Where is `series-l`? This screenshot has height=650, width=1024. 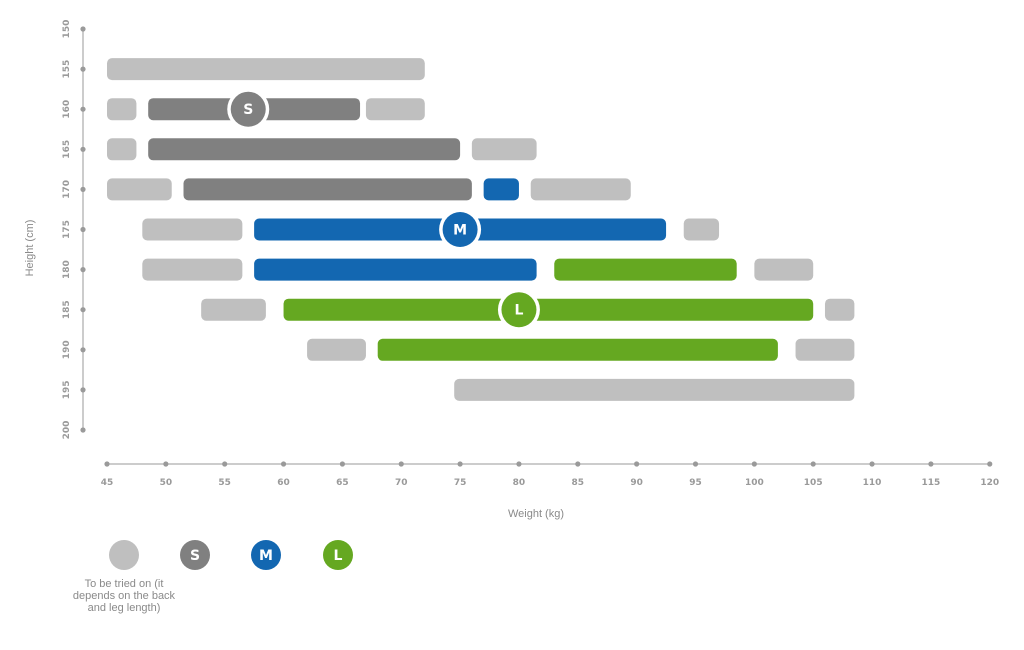
series-l is located at coordinates (548, 309).